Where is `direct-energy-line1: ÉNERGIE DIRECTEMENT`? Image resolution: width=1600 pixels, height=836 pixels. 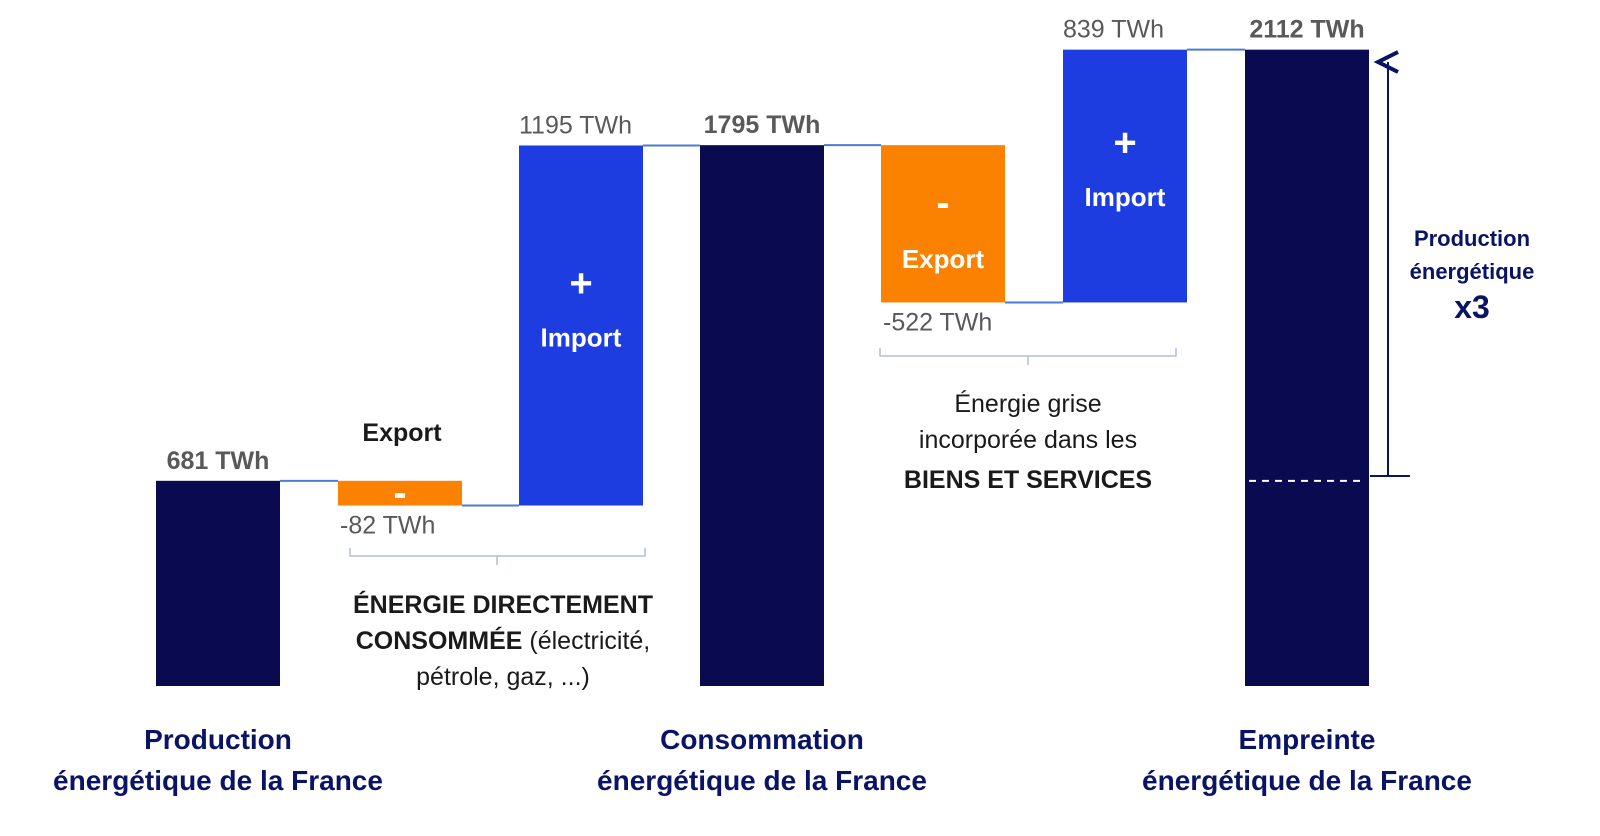 direct-energy-line1: ÉNERGIE DIRECTEMENT is located at coordinates (503, 604).